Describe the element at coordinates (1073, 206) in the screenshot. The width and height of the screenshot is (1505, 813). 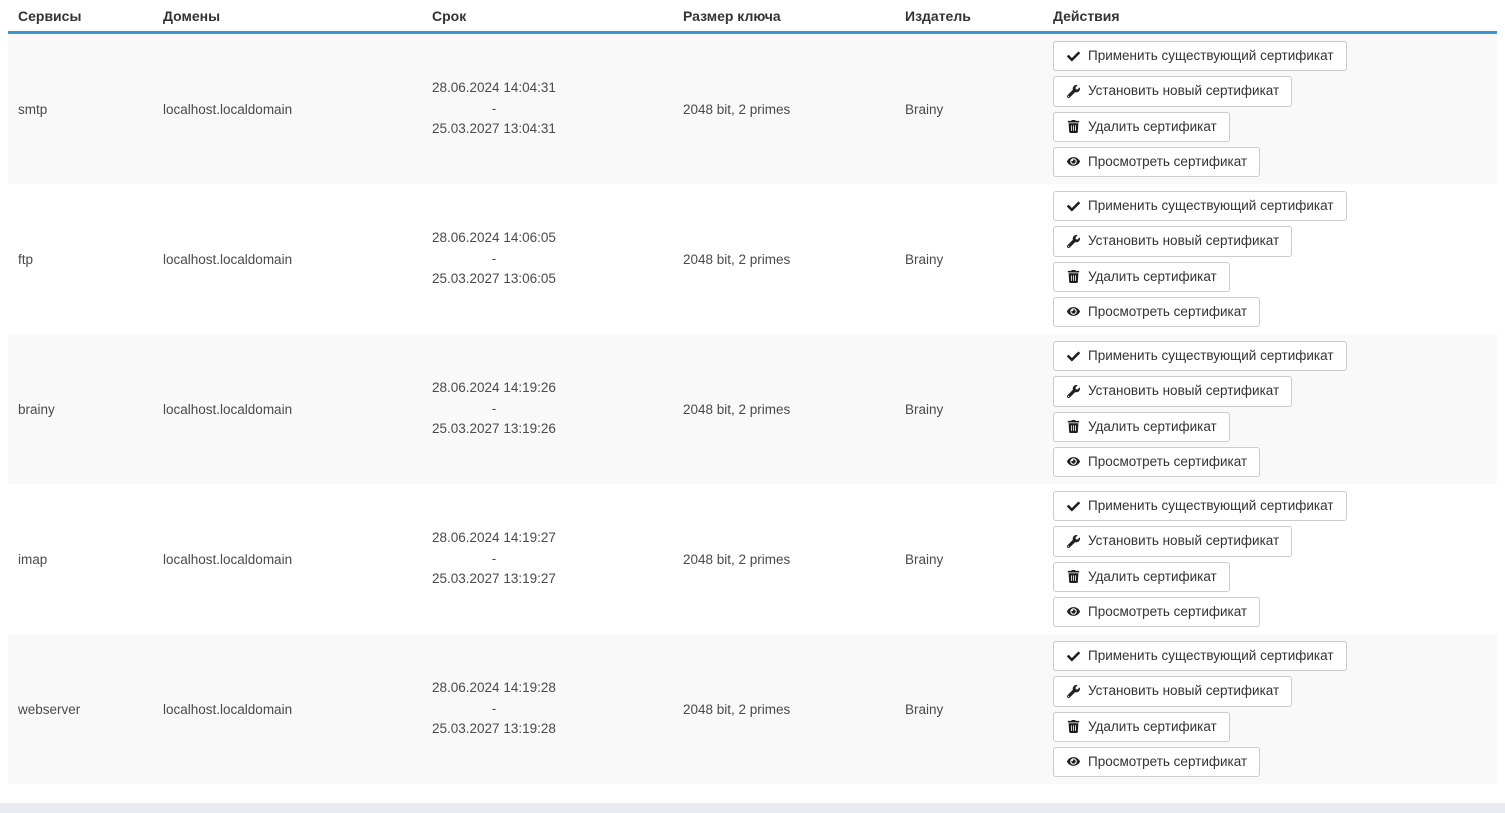
I see `check-icon` at that location.